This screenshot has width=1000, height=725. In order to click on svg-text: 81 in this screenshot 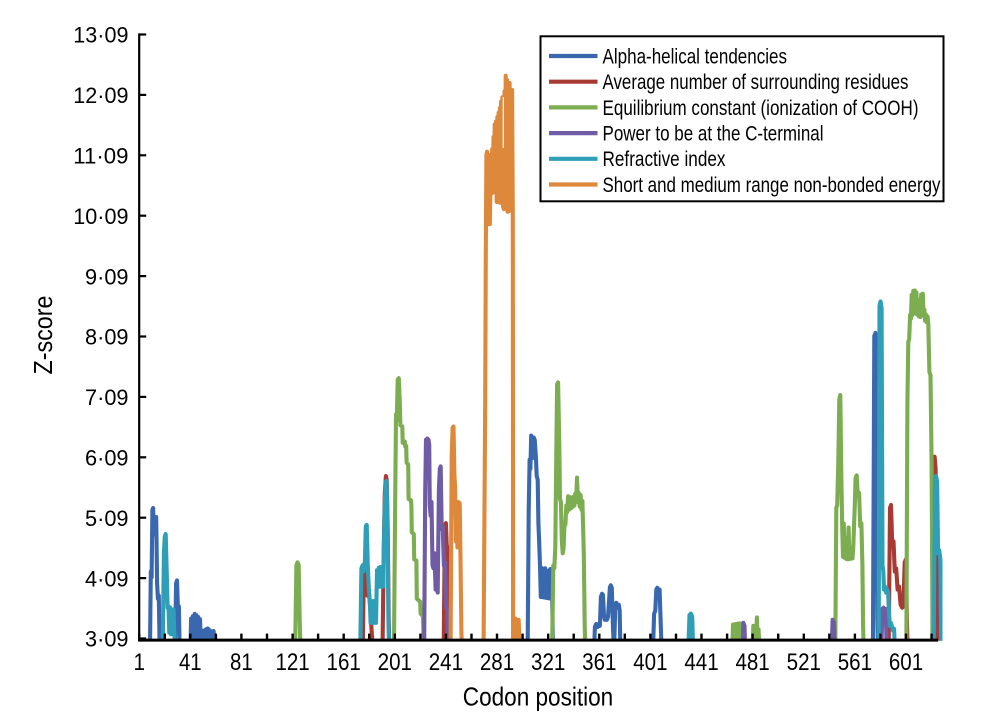, I will do `click(241, 662)`.